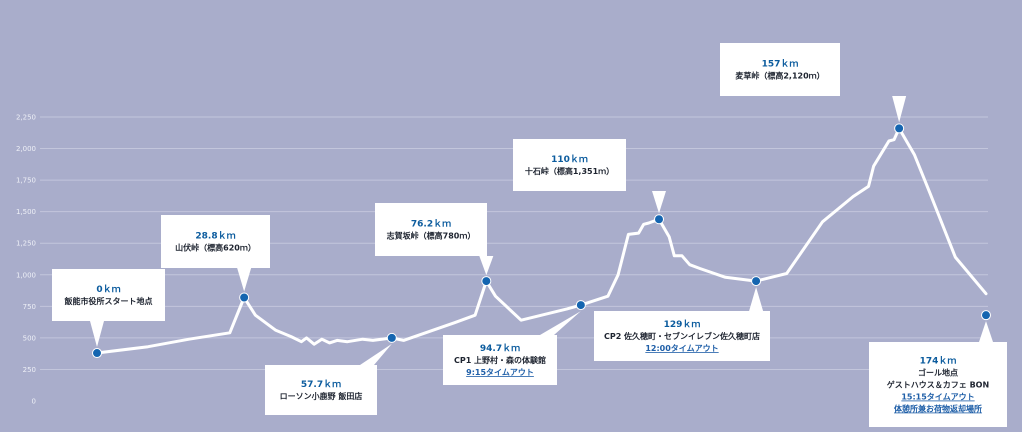 This screenshot has width=1022, height=432. What do you see at coordinates (682, 324) in the screenshot?
I see `callout-distance: 129ｋｍ` at bounding box center [682, 324].